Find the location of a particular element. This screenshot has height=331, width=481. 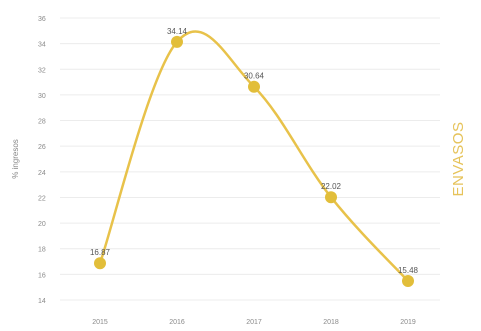

data-label: 30.64 is located at coordinates (254, 76).